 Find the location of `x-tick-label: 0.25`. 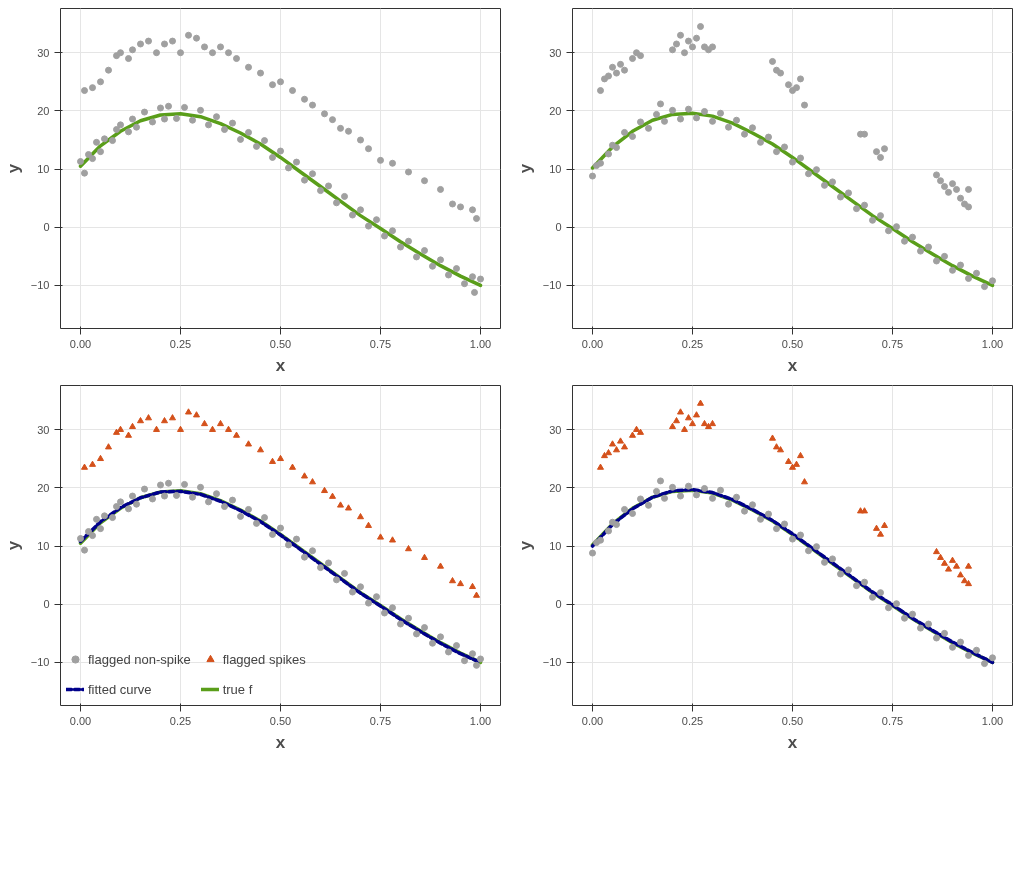

x-tick-label: 0.25 is located at coordinates (692, 720).